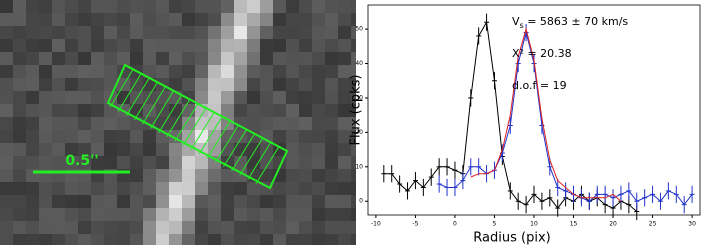  Describe the element at coordinates (359, 97) in the screenshot. I see `y-tick-label: 30` at that location.